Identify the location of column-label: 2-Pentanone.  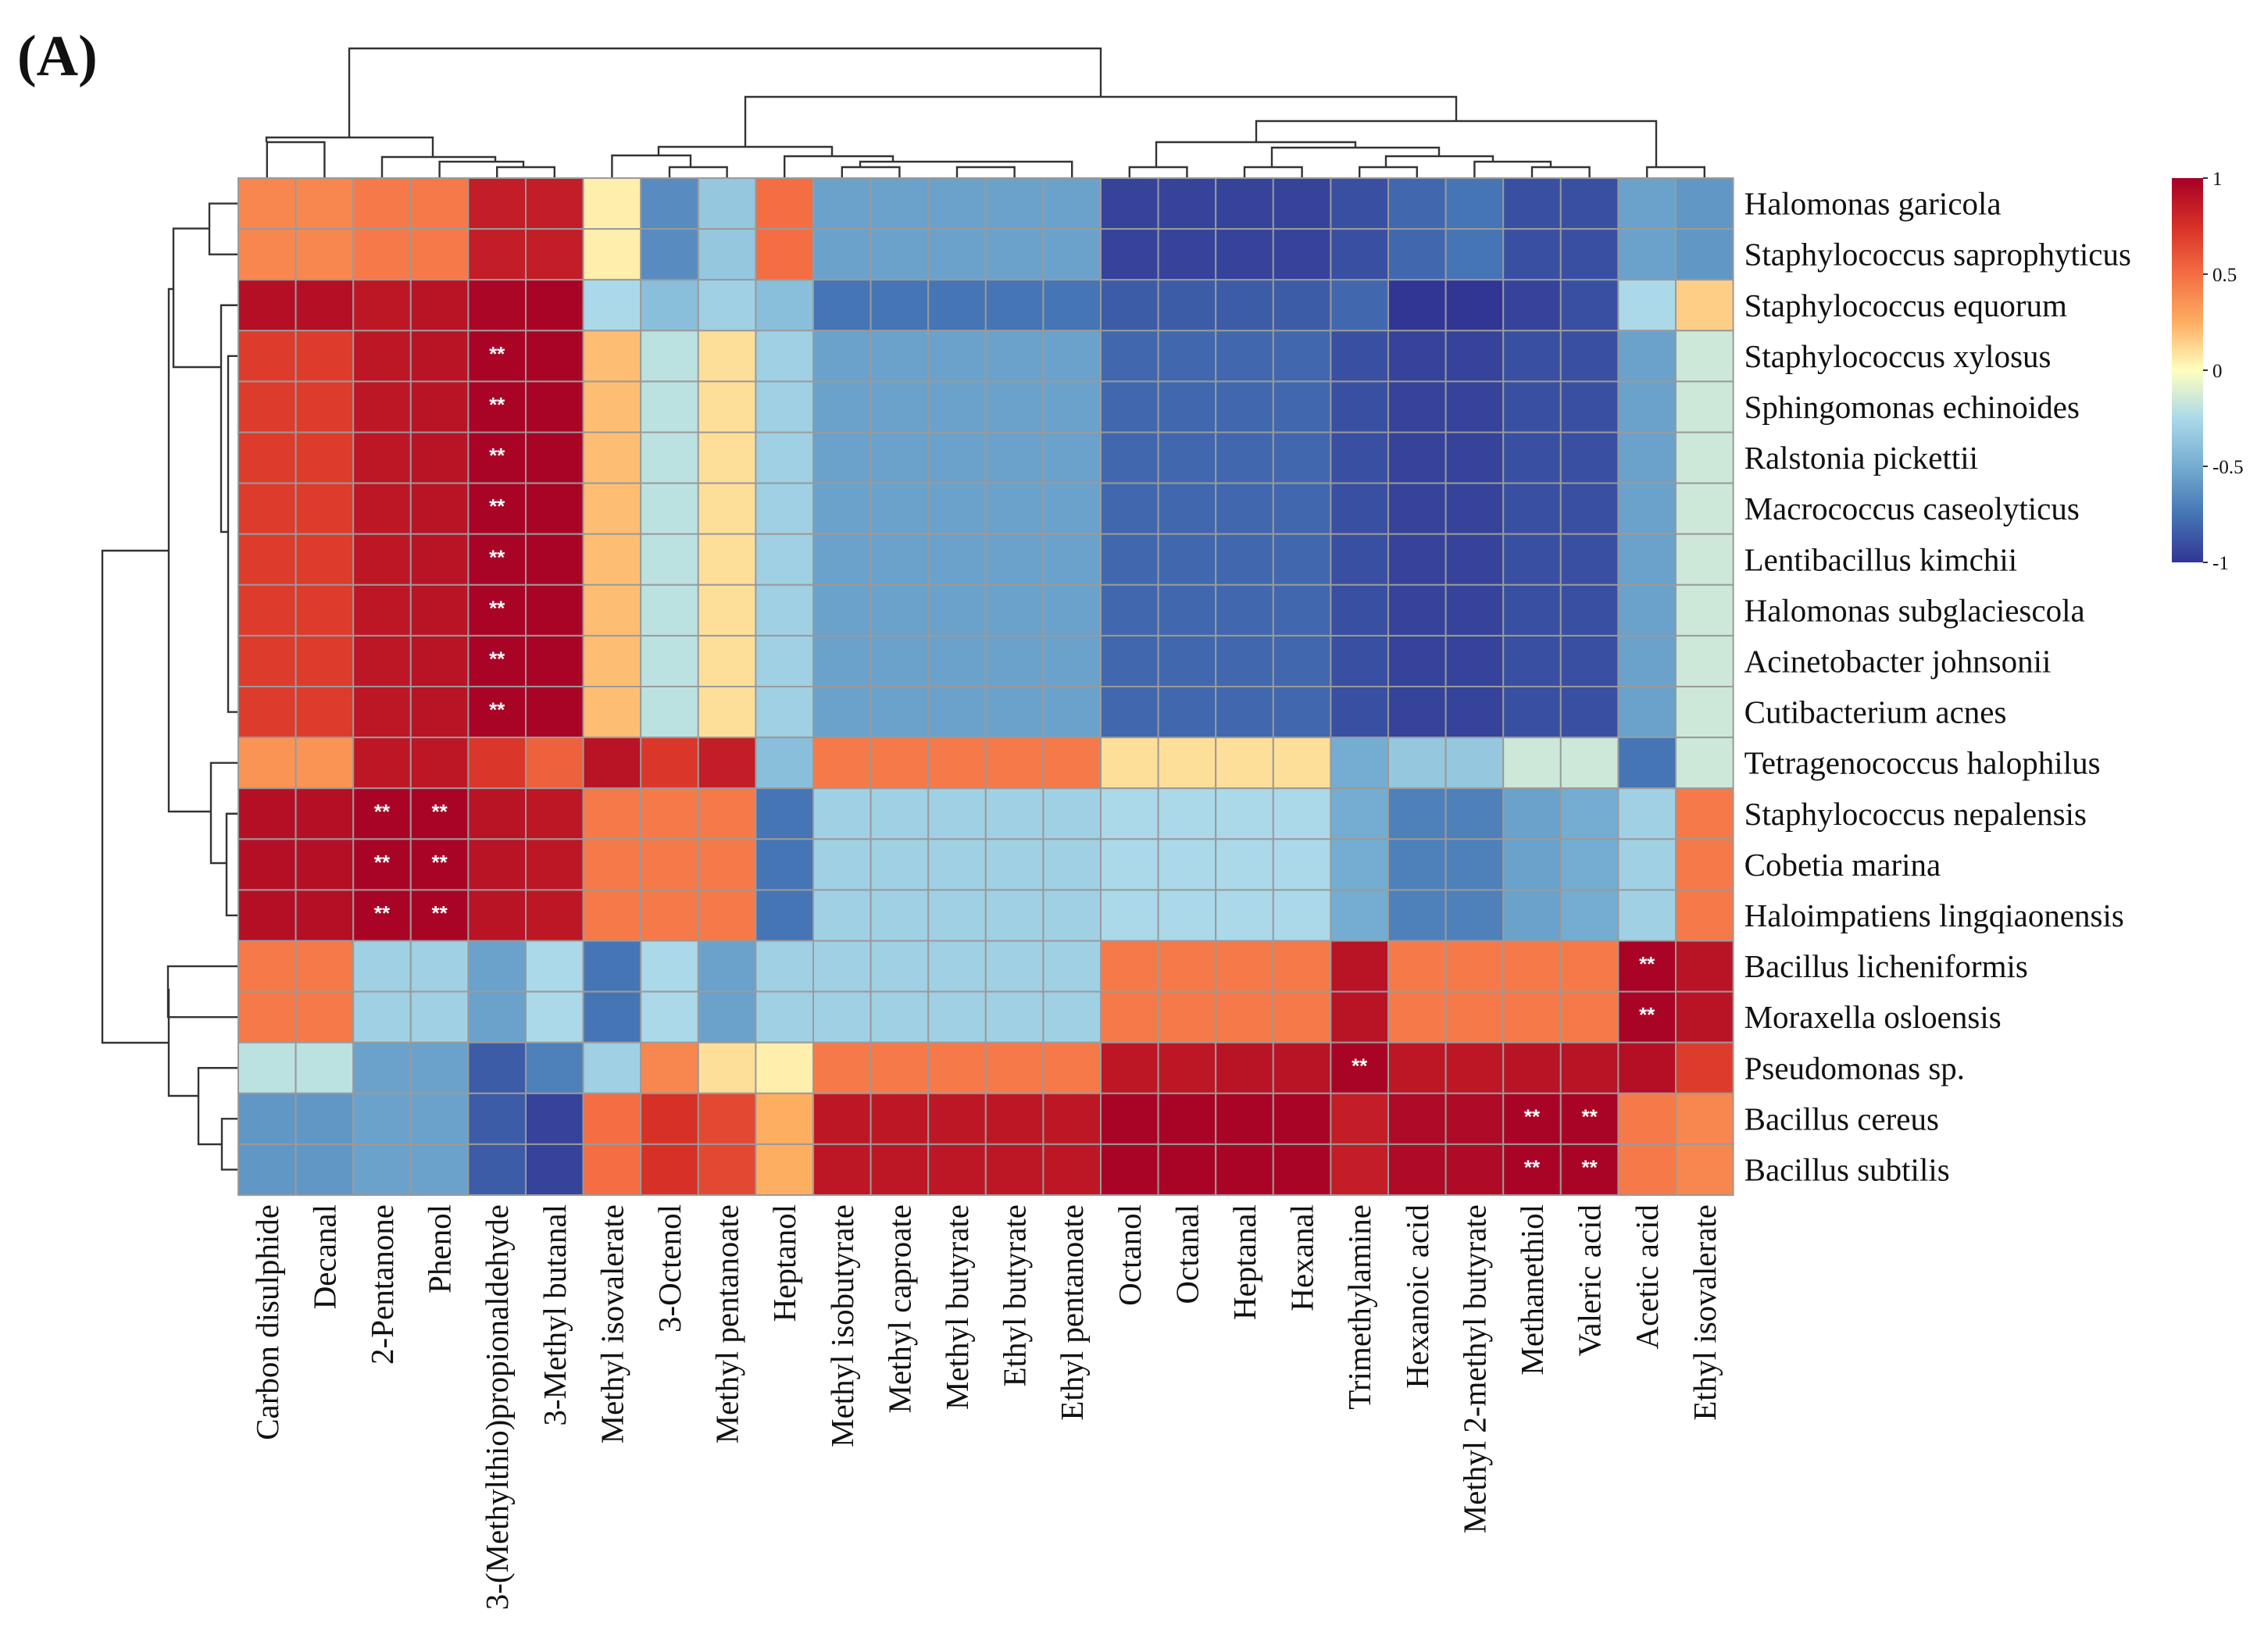
(382, 1284).